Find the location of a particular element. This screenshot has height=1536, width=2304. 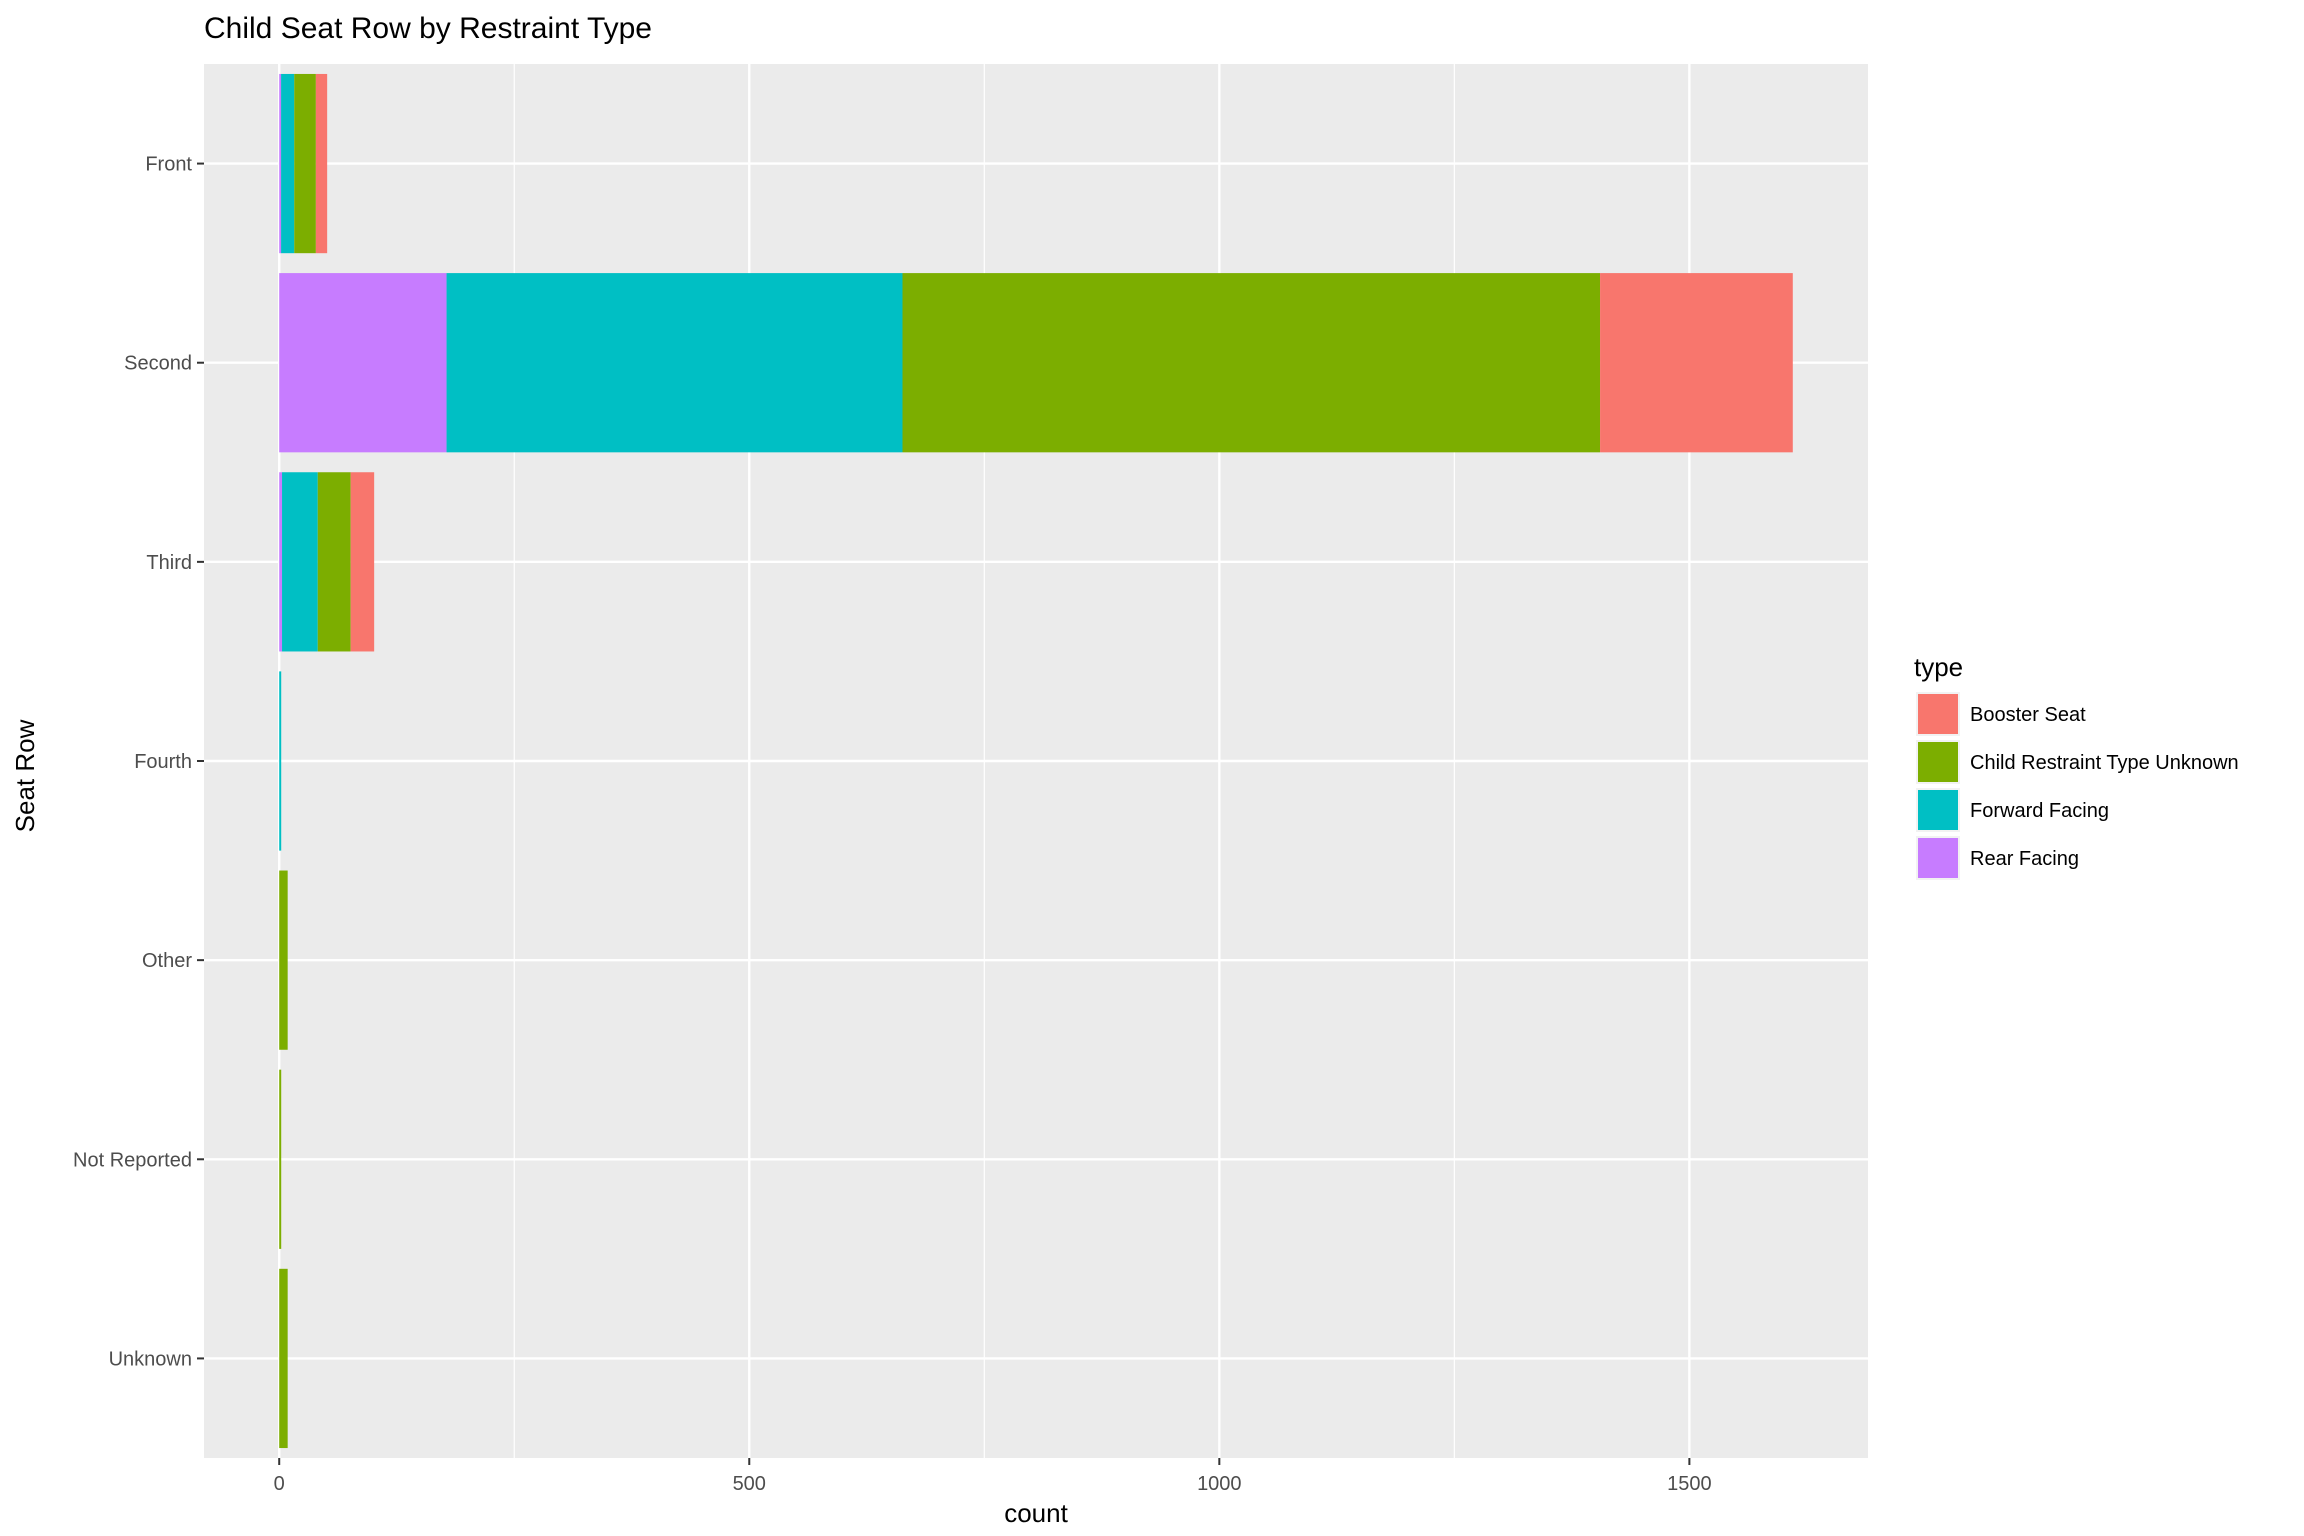

bar-second-rear-facing is located at coordinates (363, 363).